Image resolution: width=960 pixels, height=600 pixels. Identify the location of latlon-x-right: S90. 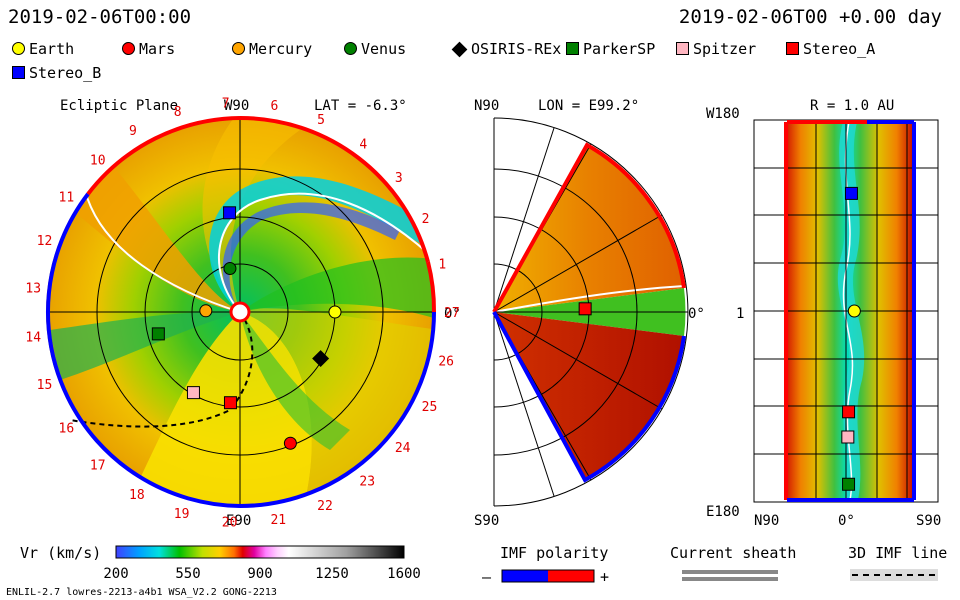
(928, 521).